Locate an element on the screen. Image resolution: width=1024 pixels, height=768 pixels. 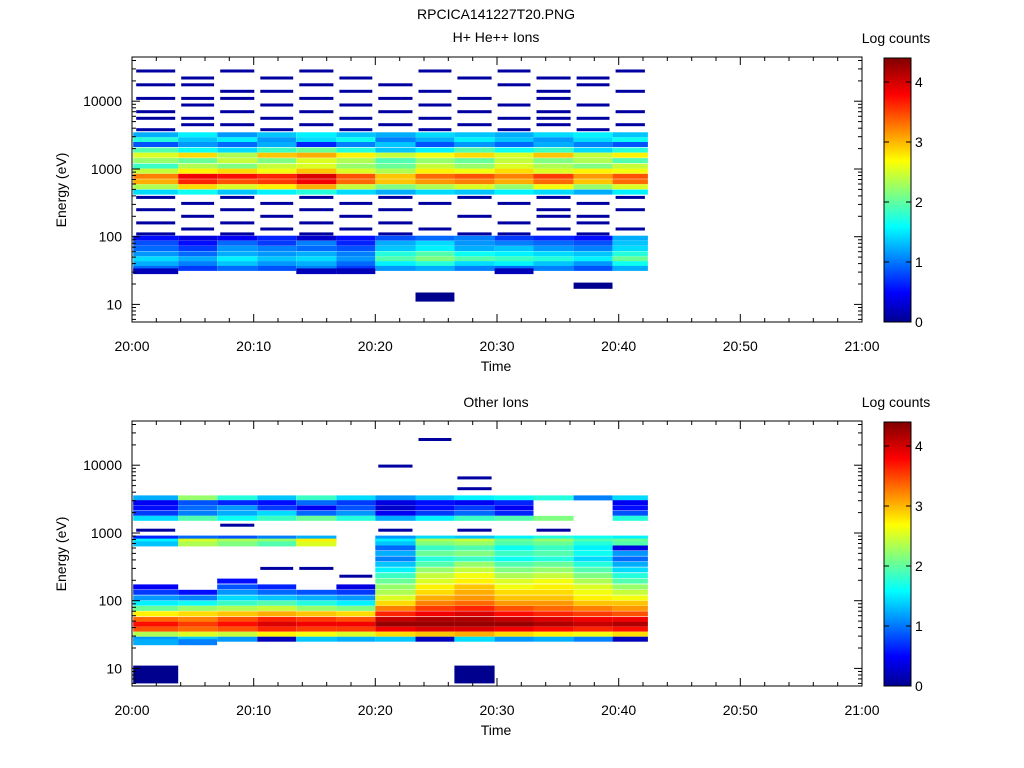
colorbar-tick-label: 0 is located at coordinates (919, 322).